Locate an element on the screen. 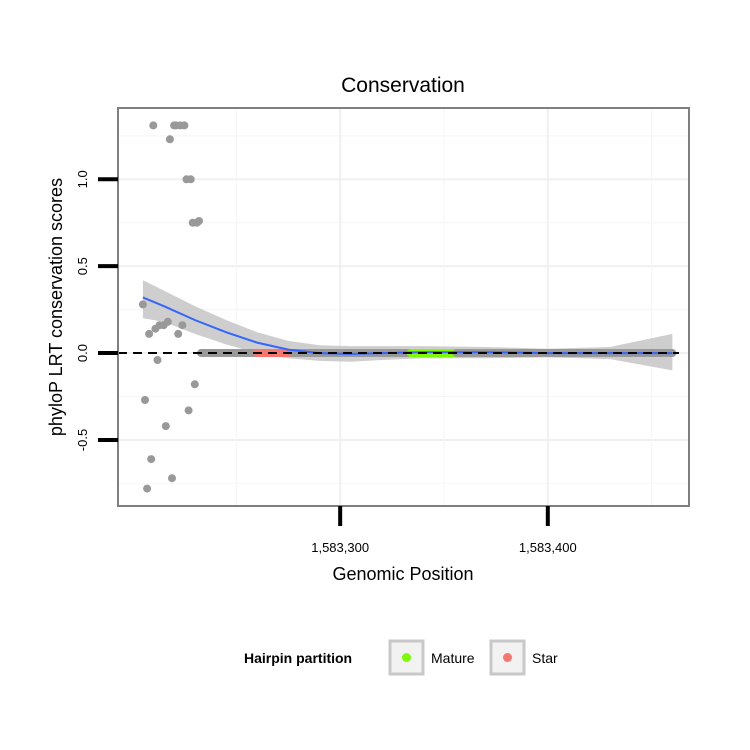 The height and width of the screenshot is (750, 750). x-axis: 1,583,300 1,583,400 is located at coordinates (444, 530).